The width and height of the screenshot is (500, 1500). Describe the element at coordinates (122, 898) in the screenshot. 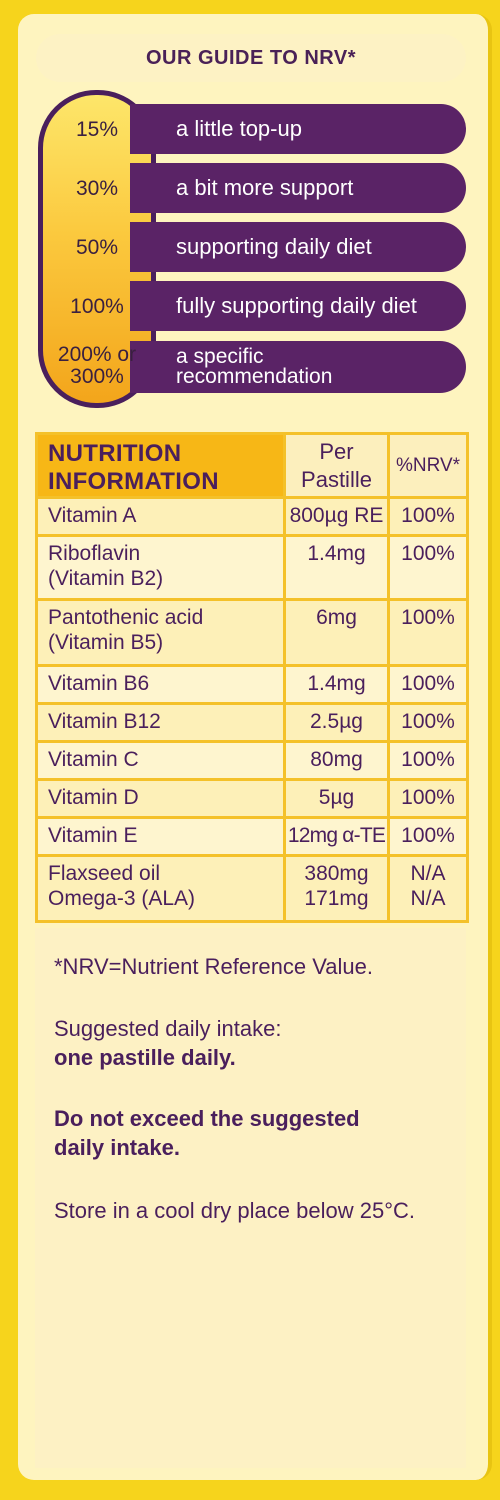

I see `nutrient-name-line2: Omega-3 (ALA)` at that location.